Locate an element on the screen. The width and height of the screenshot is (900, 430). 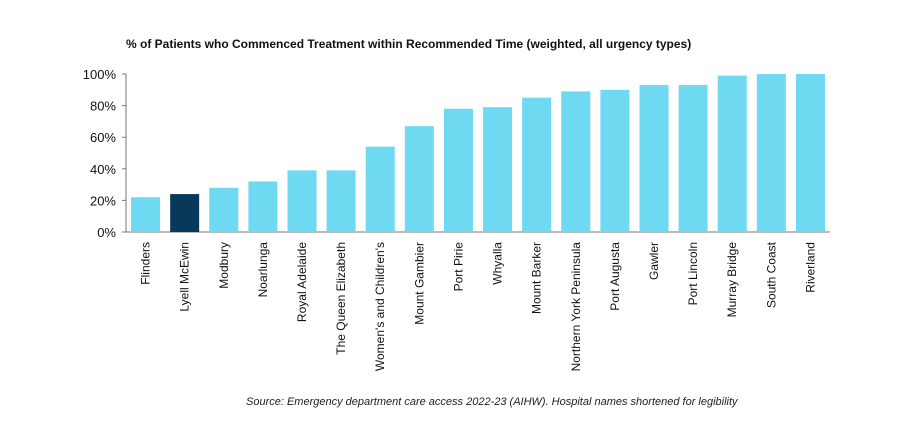
x-category-label: Lyell McEwin is located at coordinates (185, 277).